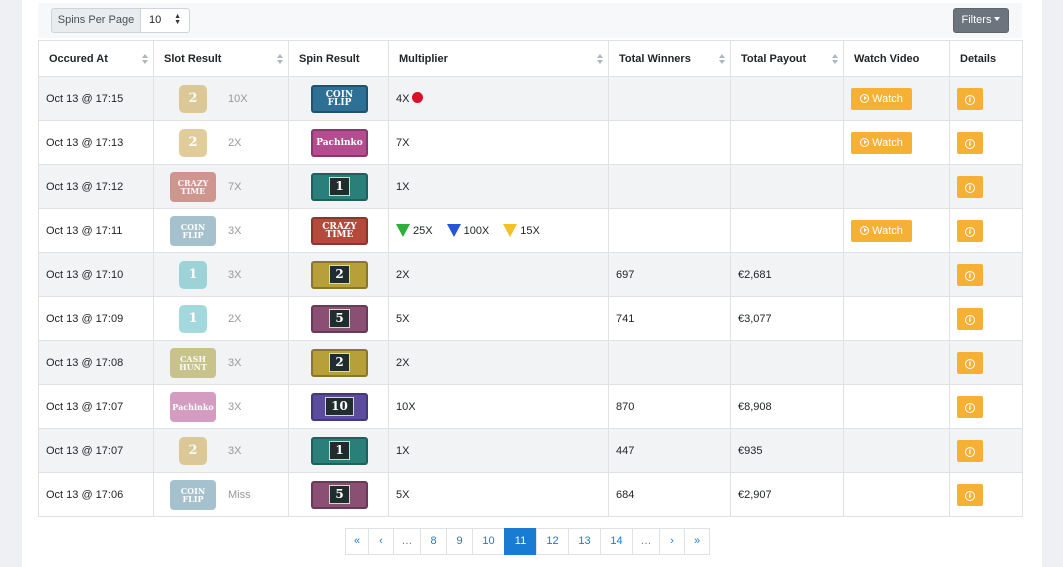  I want to click on filters-button: Filters, so click(981, 20).